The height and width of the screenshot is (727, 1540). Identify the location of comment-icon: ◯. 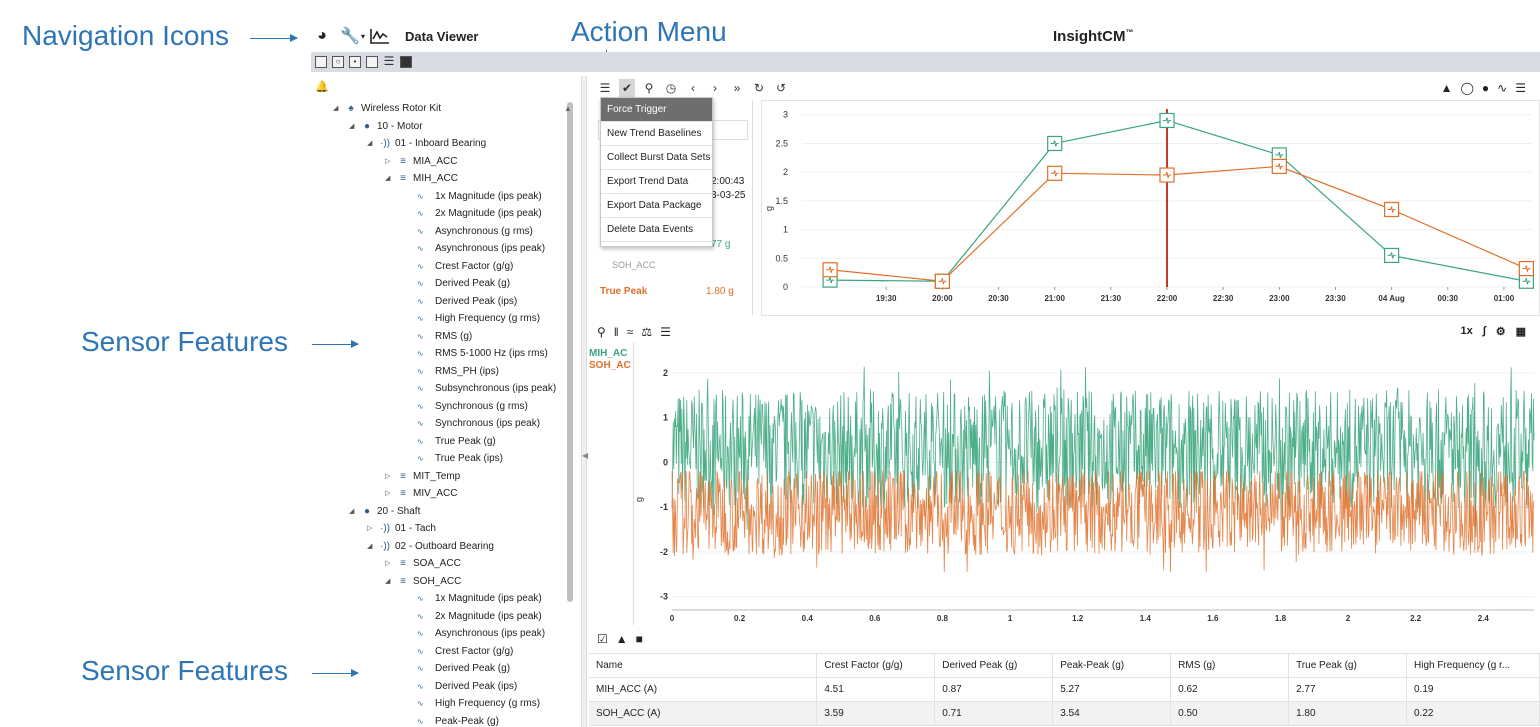
(1467, 88).